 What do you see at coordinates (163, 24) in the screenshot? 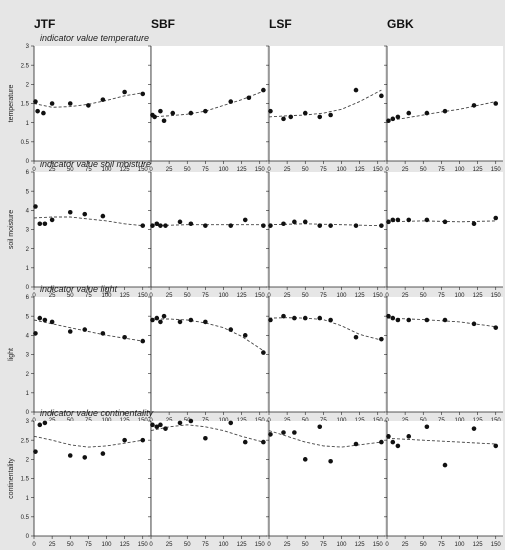
I see `column-header-sbf: SBF` at bounding box center [163, 24].